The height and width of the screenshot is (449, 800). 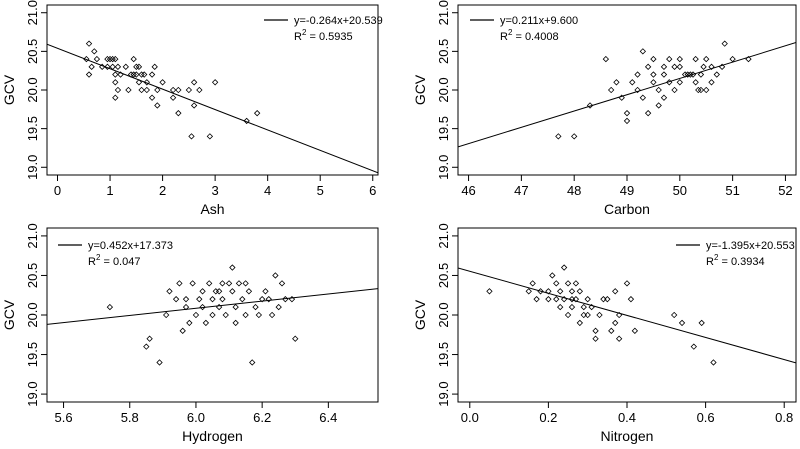 I want to click on x-tick-label: 0, so click(x=57, y=190).